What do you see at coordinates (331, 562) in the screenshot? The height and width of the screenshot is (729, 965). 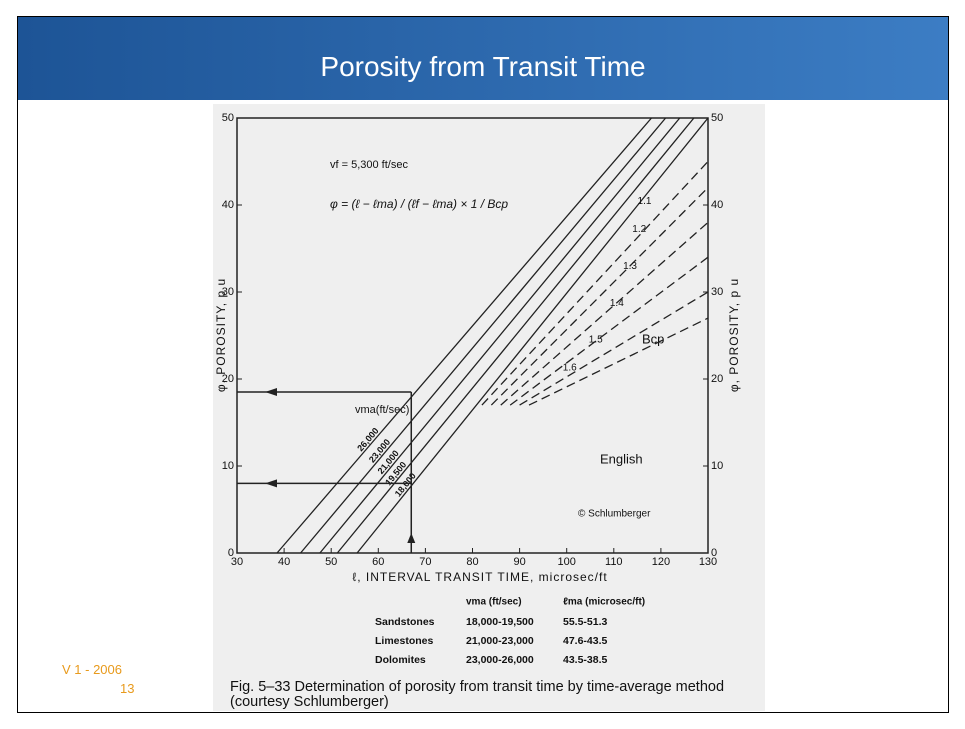 I see `x-tick-label: 50` at bounding box center [331, 562].